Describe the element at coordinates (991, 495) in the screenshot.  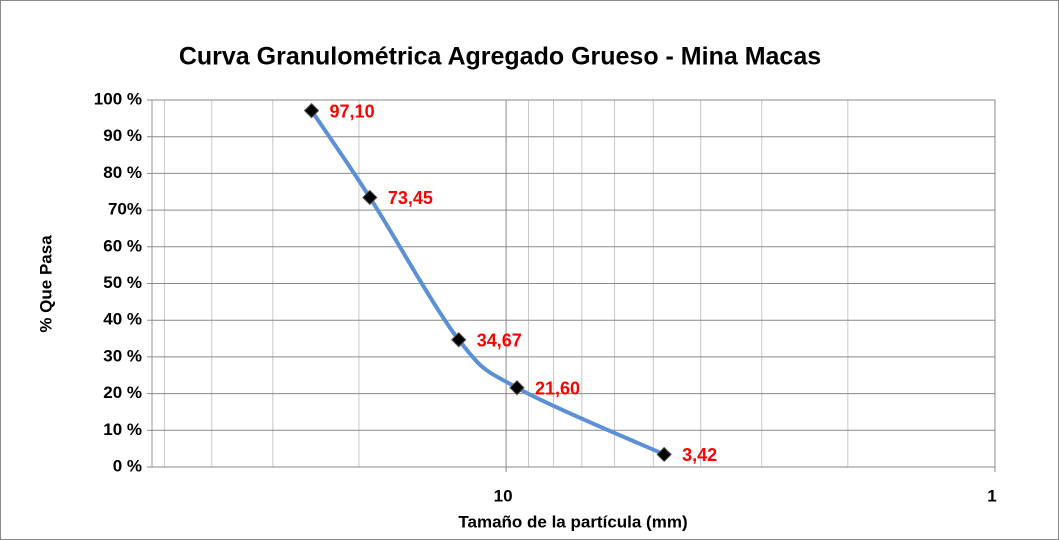
I see `x-tick-label: 1` at that location.